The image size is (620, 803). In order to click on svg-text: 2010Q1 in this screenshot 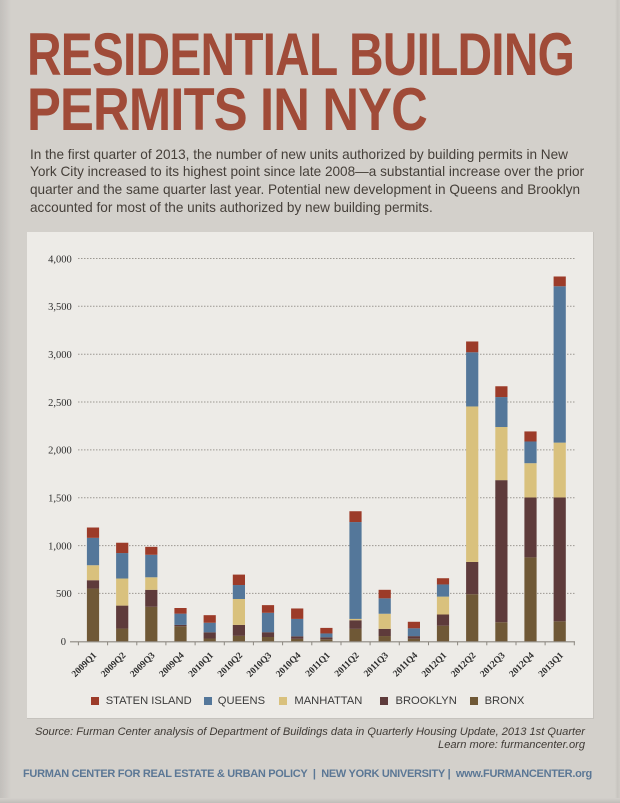, I will do `click(201, 665)`.